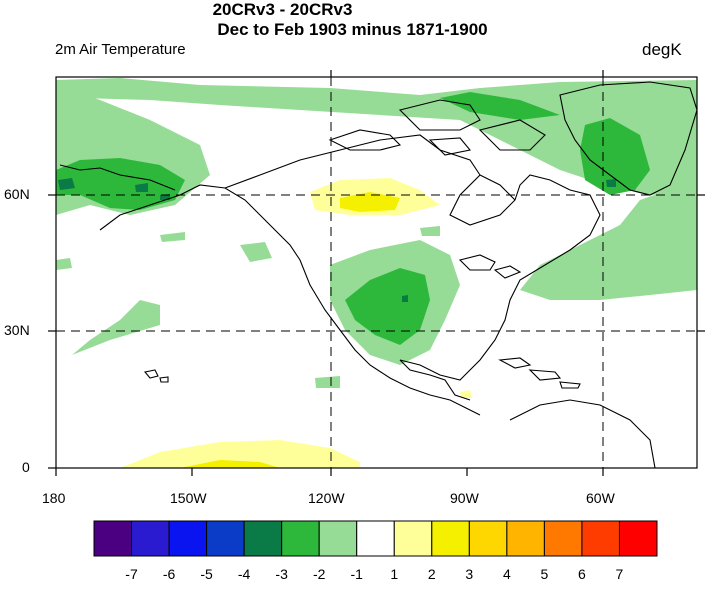  What do you see at coordinates (281, 574) in the screenshot?
I see `colorbar-label: -3` at bounding box center [281, 574].